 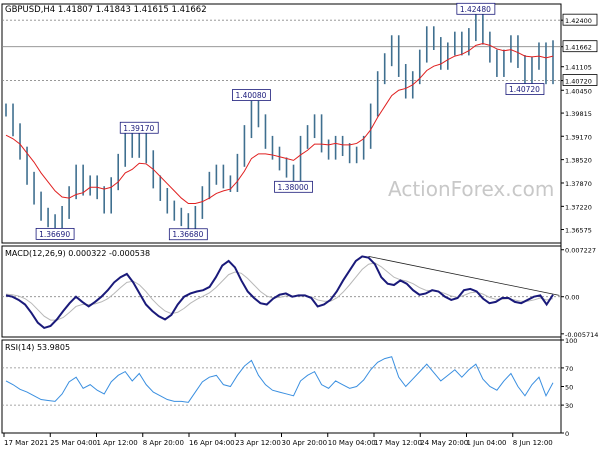 What do you see at coordinates (37, 347) in the screenshot?
I see `rsi-title: RSI(14) 53.9805` at bounding box center [37, 347].